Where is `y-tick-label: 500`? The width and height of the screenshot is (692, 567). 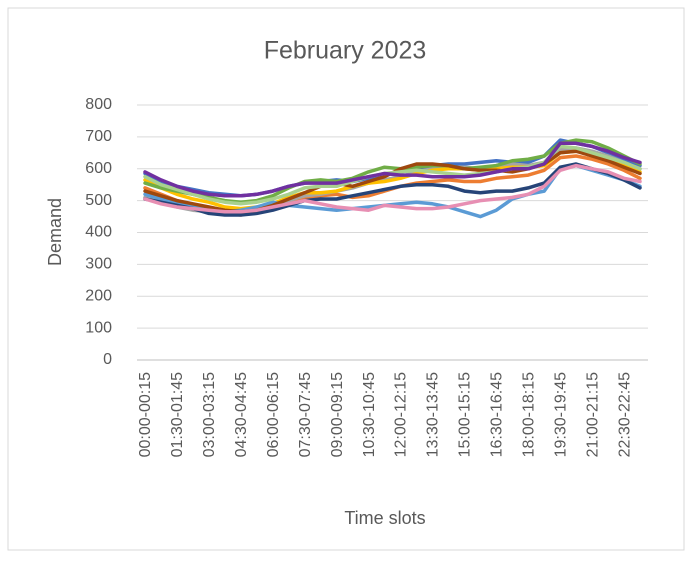 y-tick-label: 500 is located at coordinates (98, 200).